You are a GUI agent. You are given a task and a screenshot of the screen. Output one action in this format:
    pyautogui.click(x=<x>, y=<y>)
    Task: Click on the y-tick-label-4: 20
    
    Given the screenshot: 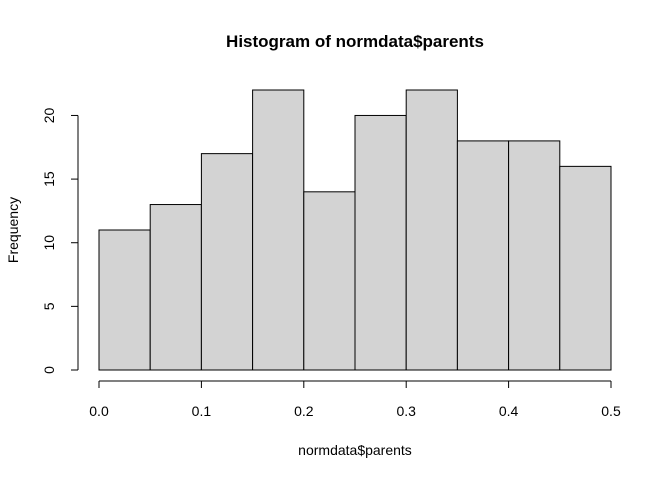 What is the action you would take?
    pyautogui.click(x=49, y=115)
    